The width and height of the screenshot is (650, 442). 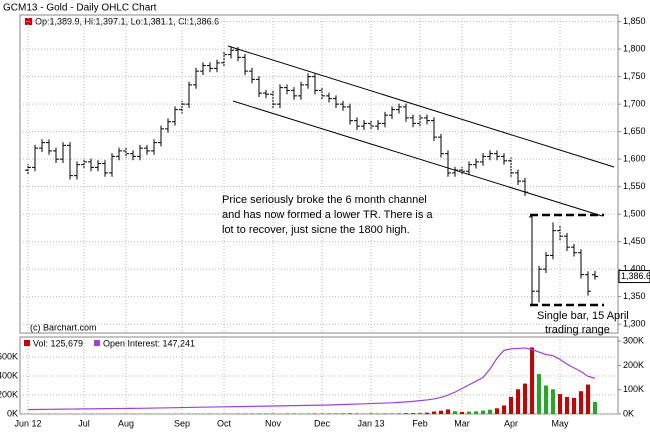 I want to click on y2-tick-label: 300K, so click(x=633, y=341).